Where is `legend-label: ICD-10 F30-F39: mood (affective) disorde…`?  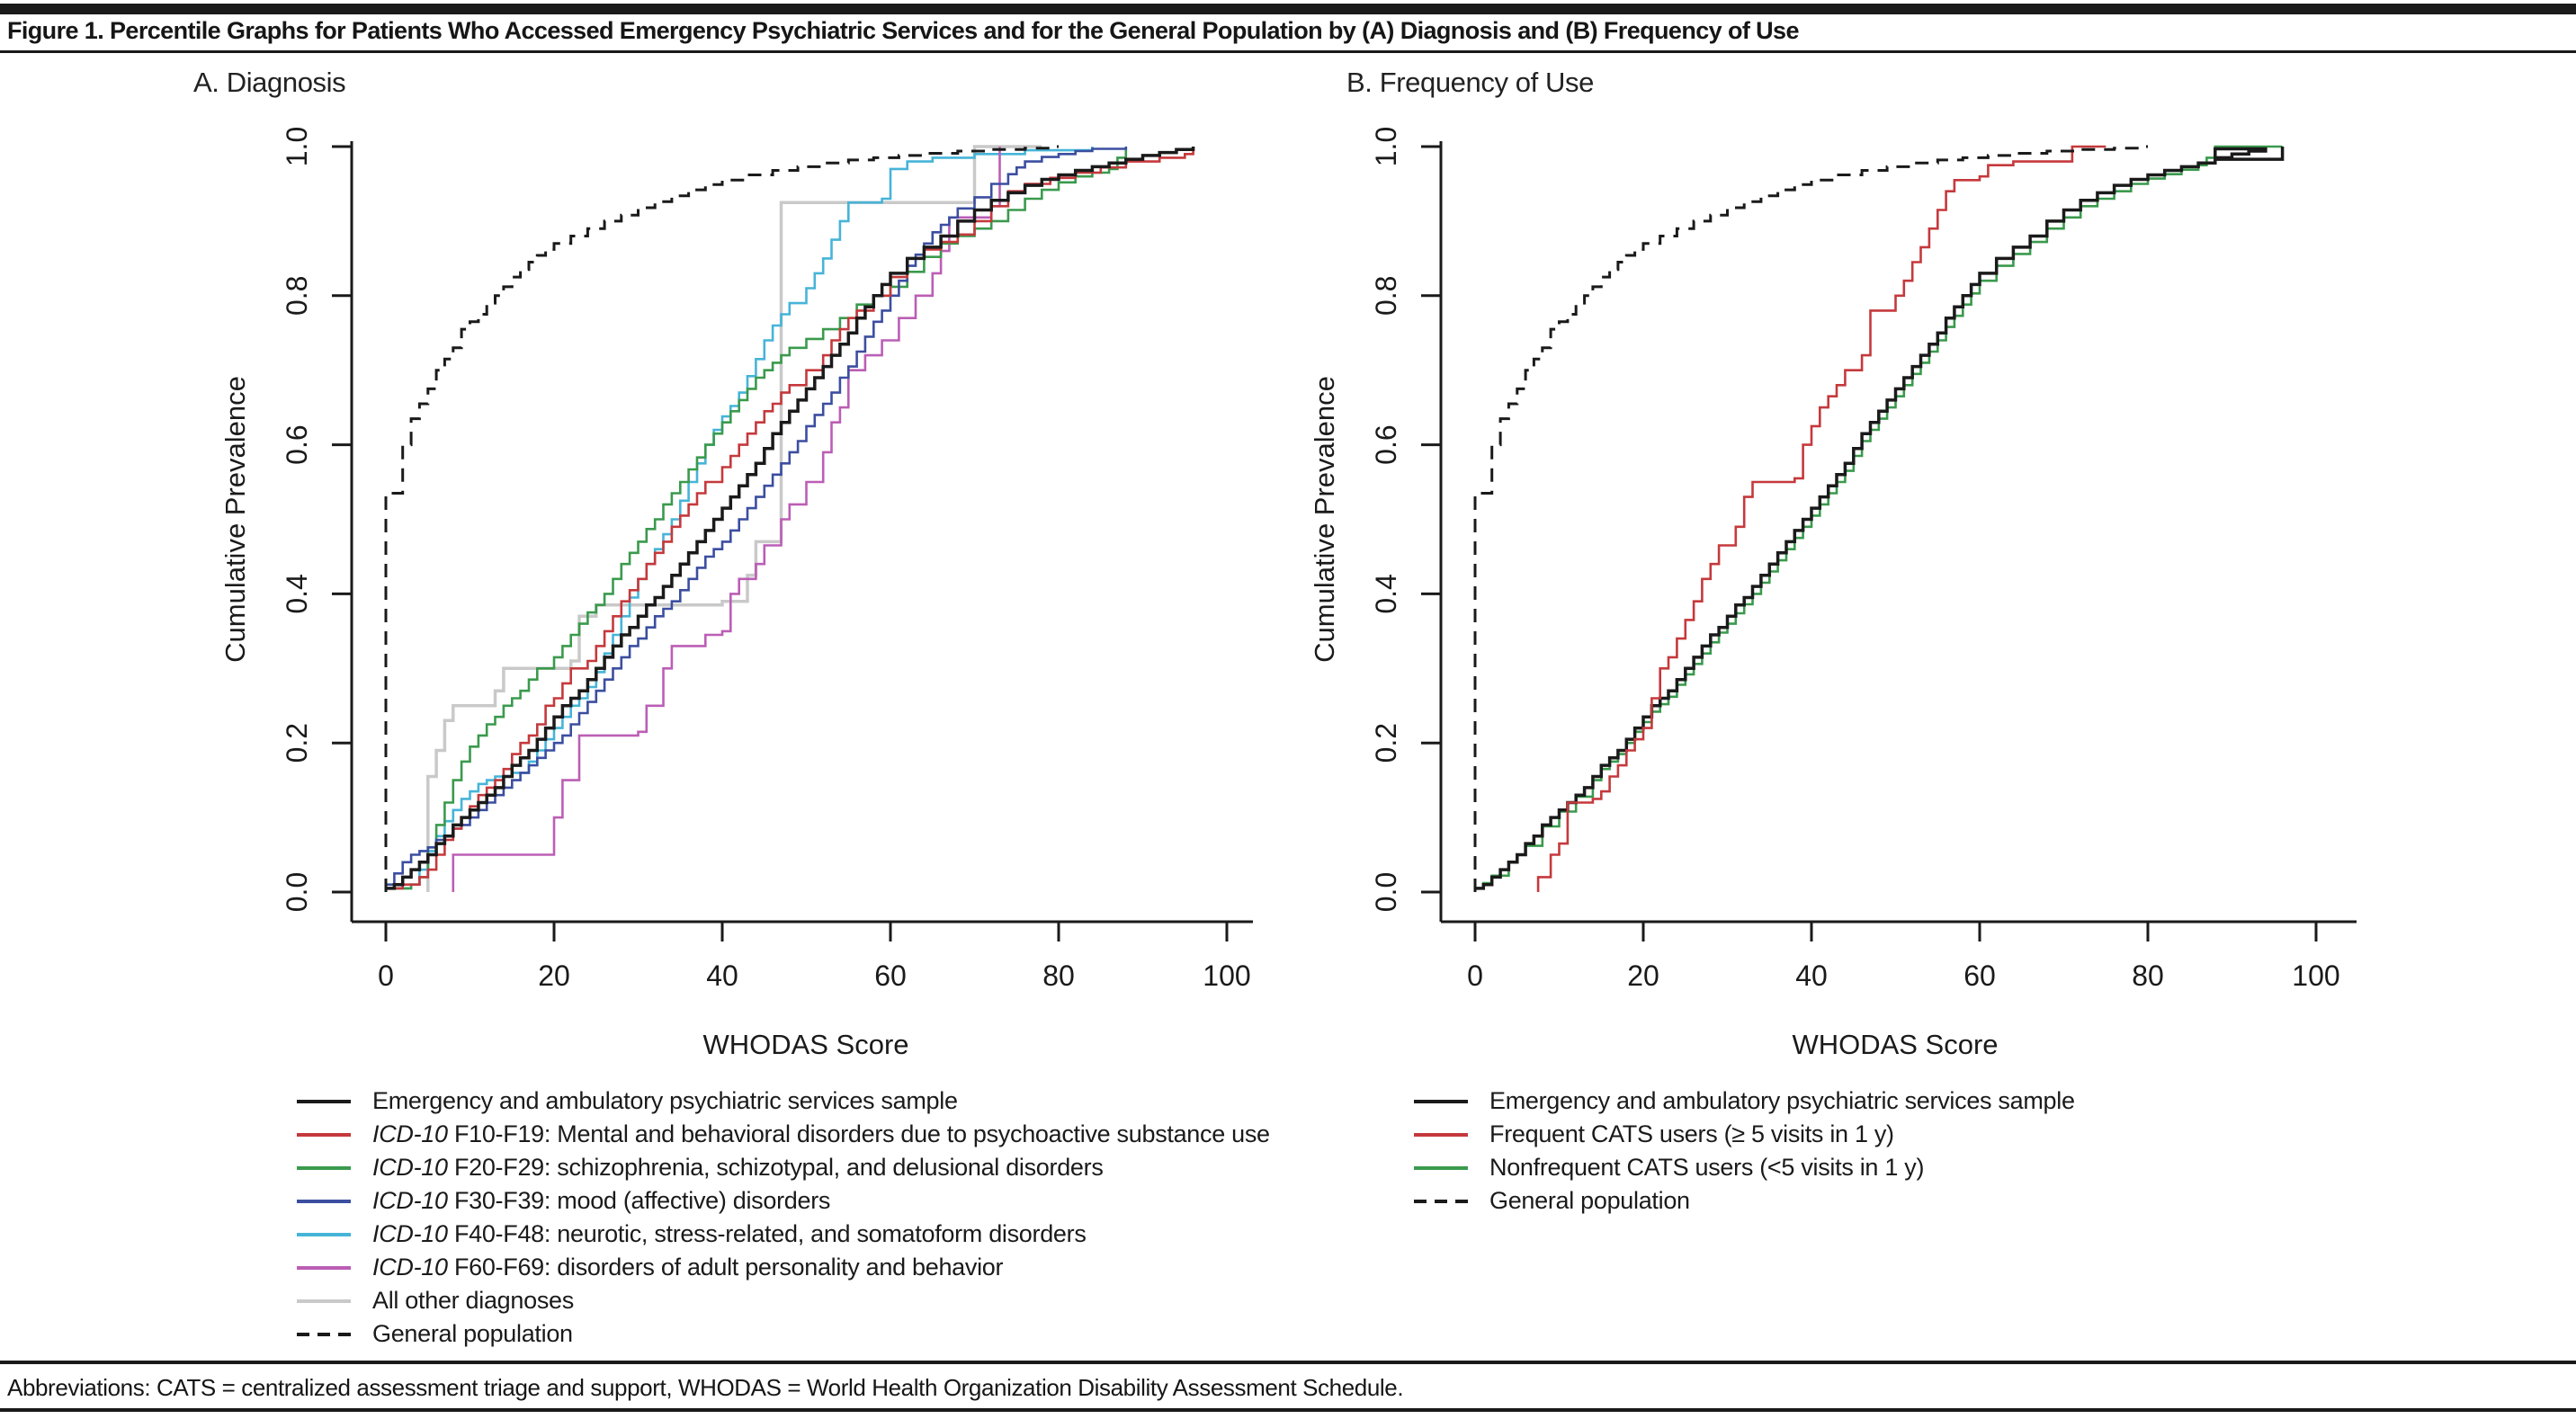
legend-label: ICD-10 F30-F39: mood (affective) disorde… is located at coordinates (601, 1200).